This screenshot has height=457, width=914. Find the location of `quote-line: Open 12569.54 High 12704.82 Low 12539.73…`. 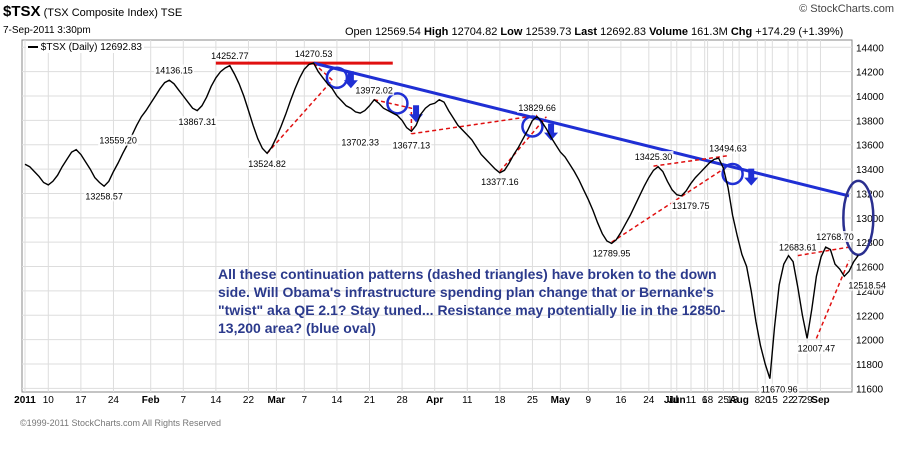

quote-line: Open 12569.54 High 12704.82 Low 12539.73… is located at coordinates (594, 32).